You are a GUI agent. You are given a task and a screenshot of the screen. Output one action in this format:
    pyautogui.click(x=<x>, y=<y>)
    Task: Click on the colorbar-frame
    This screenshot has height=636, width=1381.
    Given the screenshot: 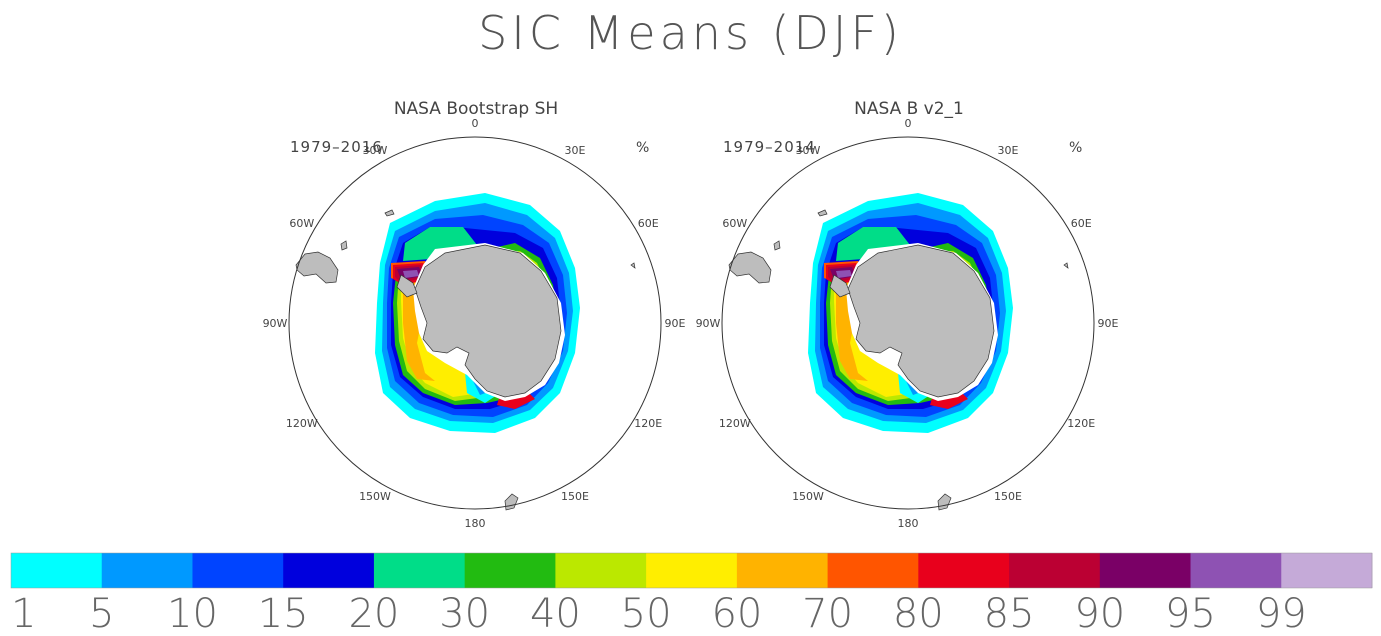 What is the action you would take?
    pyautogui.click(x=691, y=570)
    